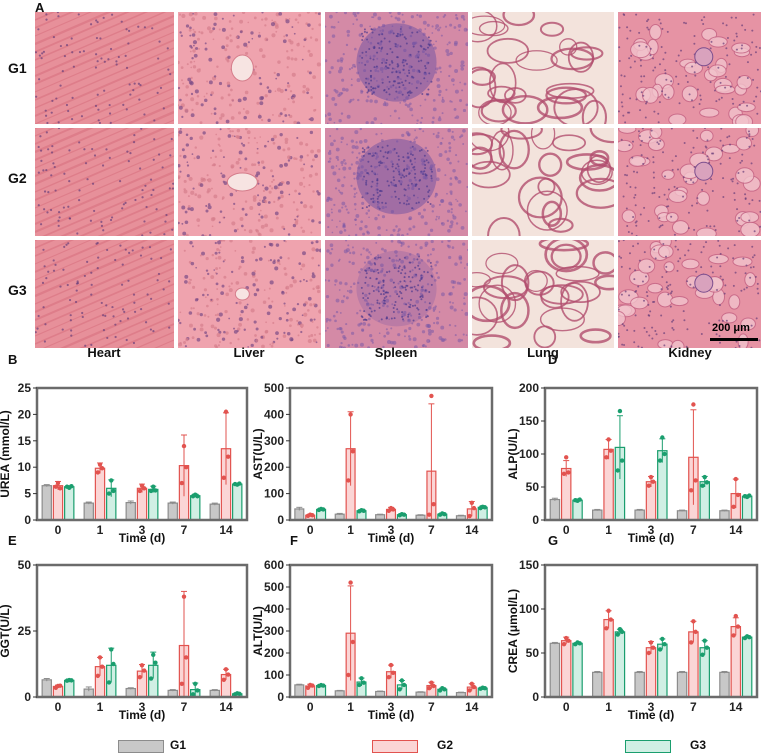 This screenshot has height=755, width=765. What do you see at coordinates (142, 715) in the screenshot?
I see `x-axis-label-e: Time (d)` at bounding box center [142, 715].